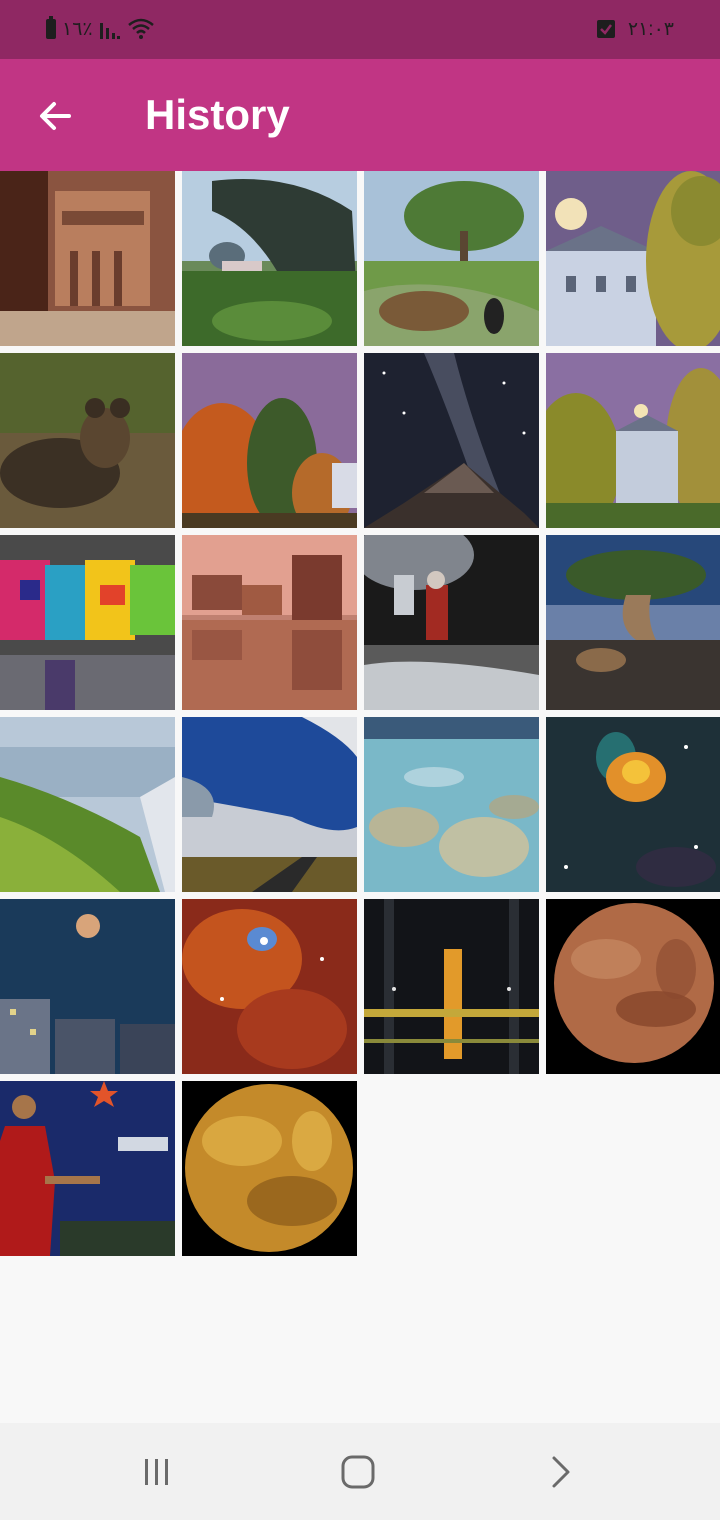  I want to click on recents-icon, so click(156, 1472).